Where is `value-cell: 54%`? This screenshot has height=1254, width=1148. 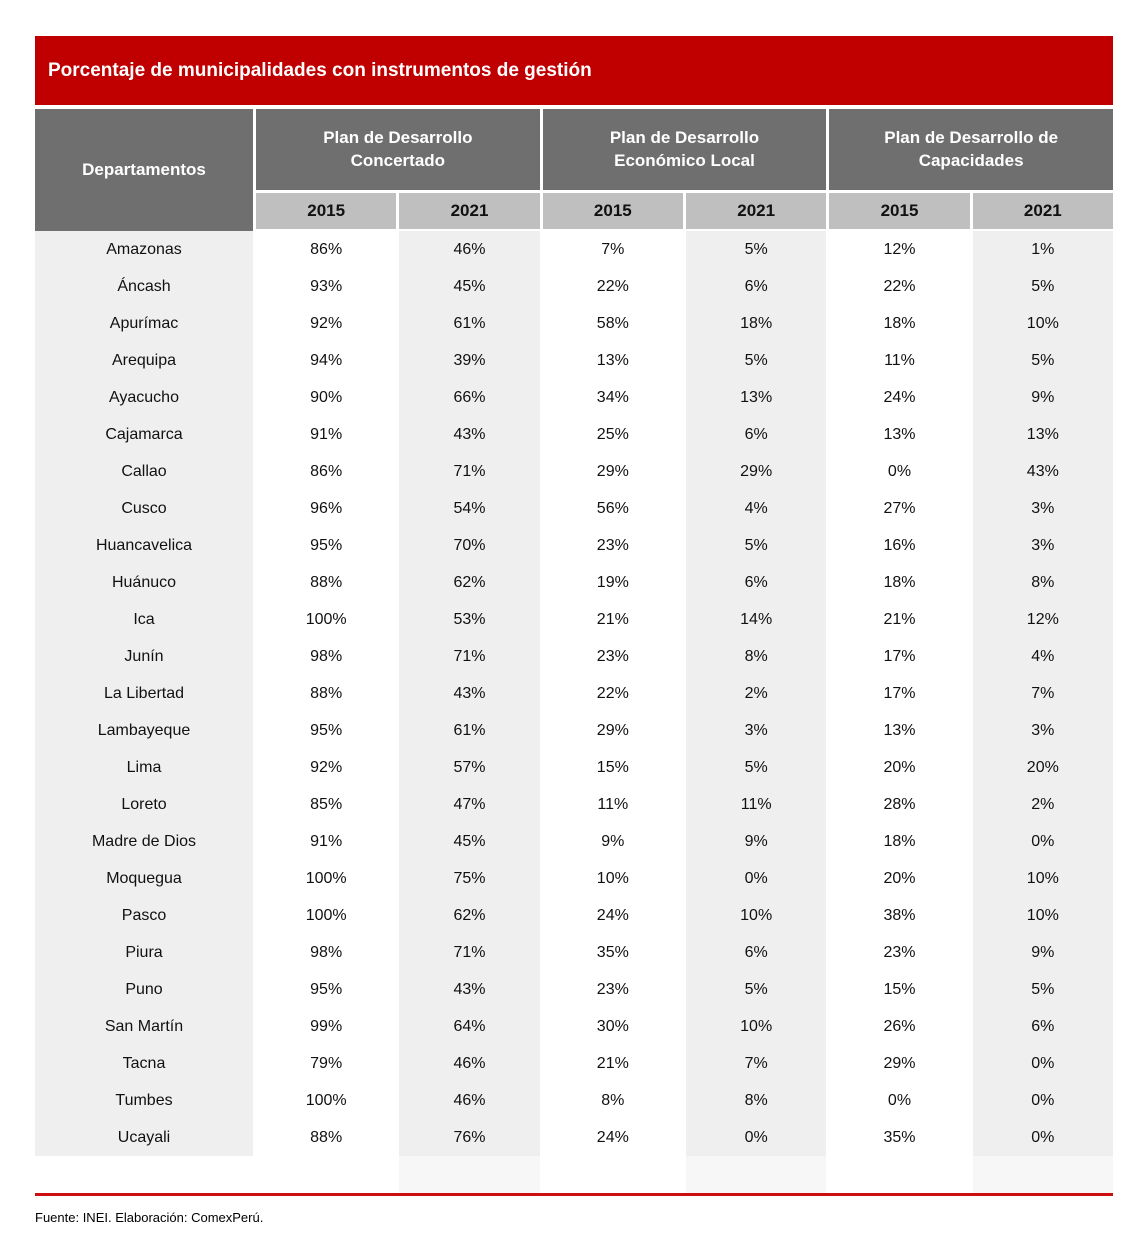 value-cell: 54% is located at coordinates (469, 508).